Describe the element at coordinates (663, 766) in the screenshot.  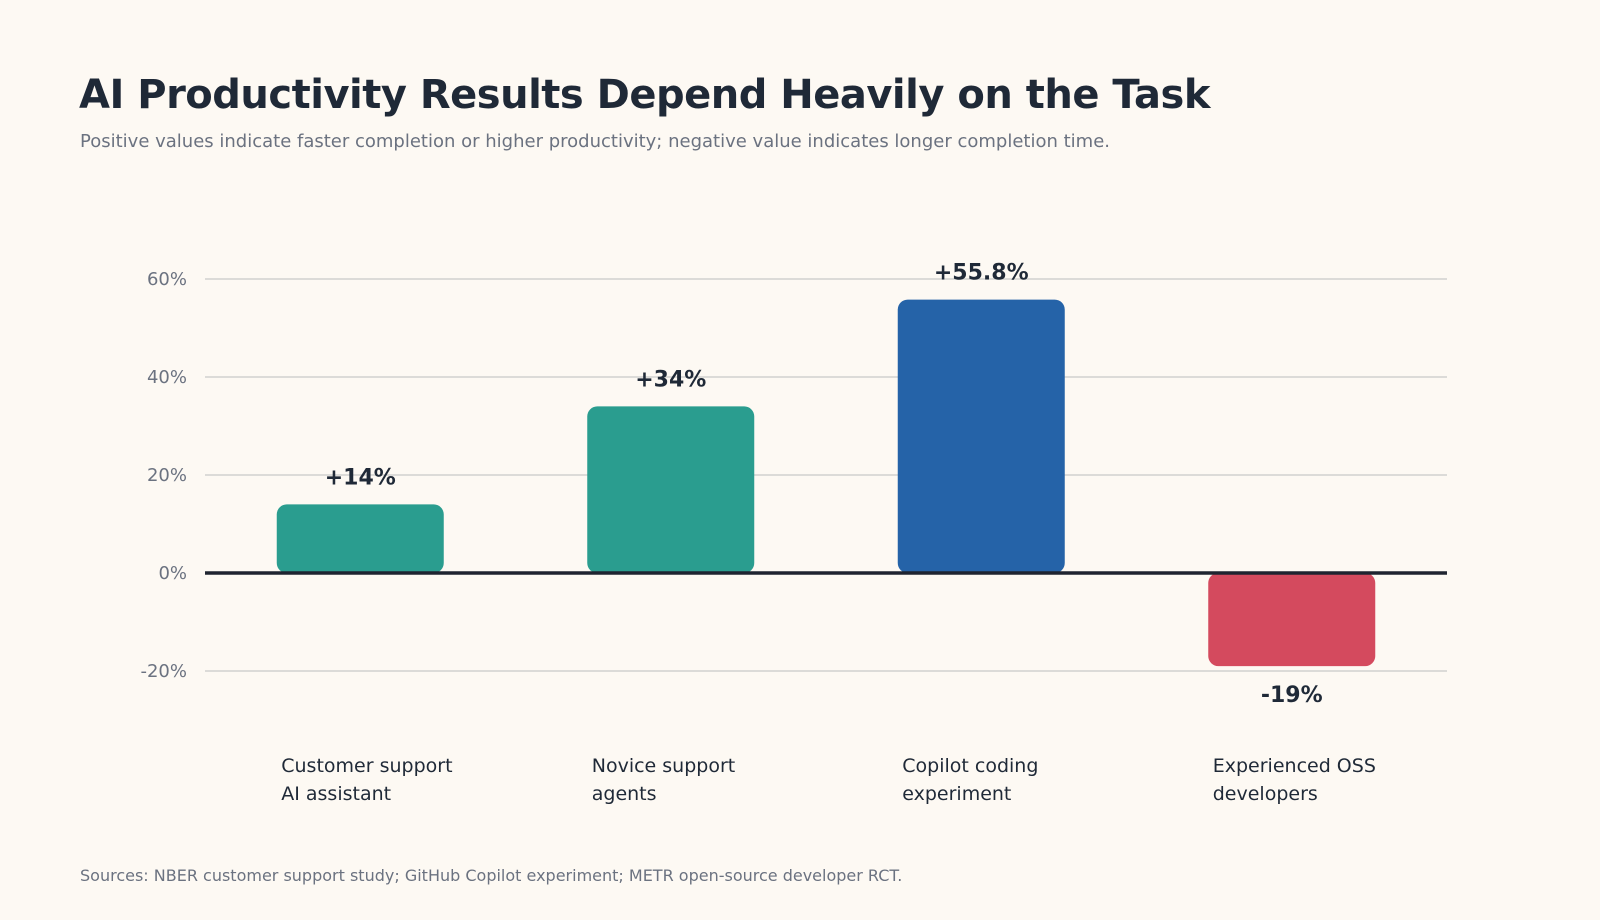
I see `category-label-line: Novice support` at that location.